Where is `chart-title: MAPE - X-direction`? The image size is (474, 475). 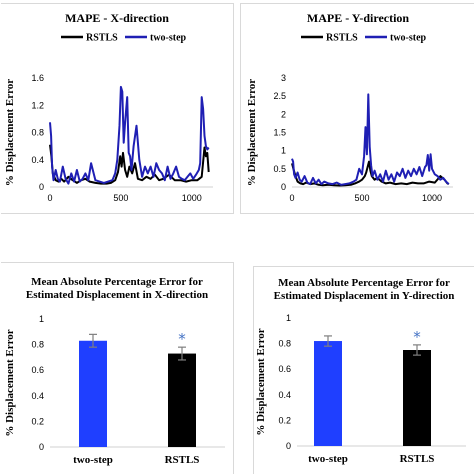
chart-title: MAPE - X-direction is located at coordinates (117, 18).